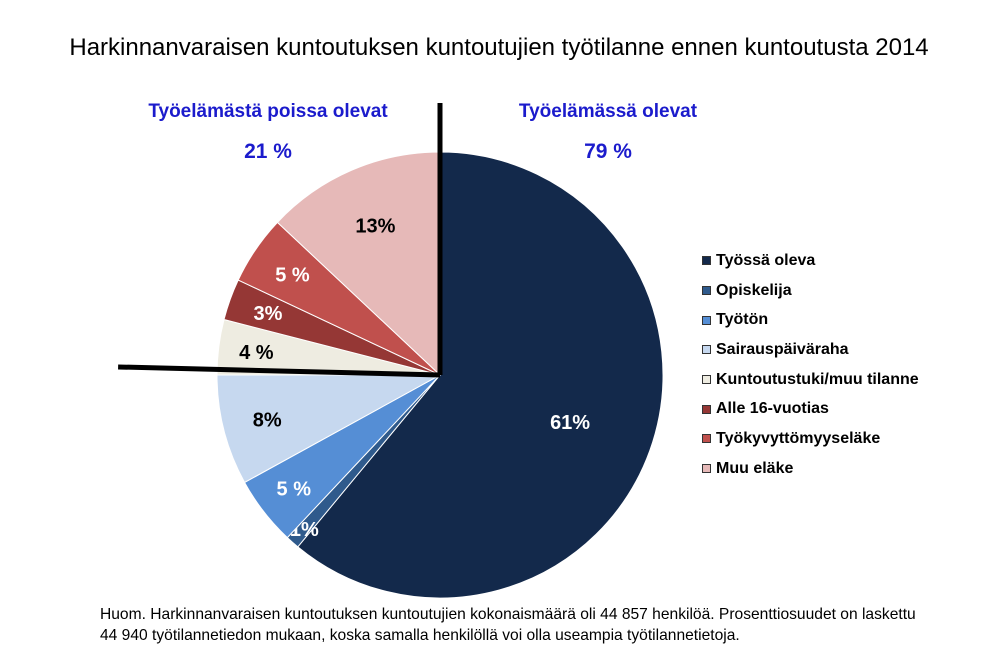  Describe the element at coordinates (810, 320) in the screenshot. I see `legend-item-tyoton: Työtön` at that location.